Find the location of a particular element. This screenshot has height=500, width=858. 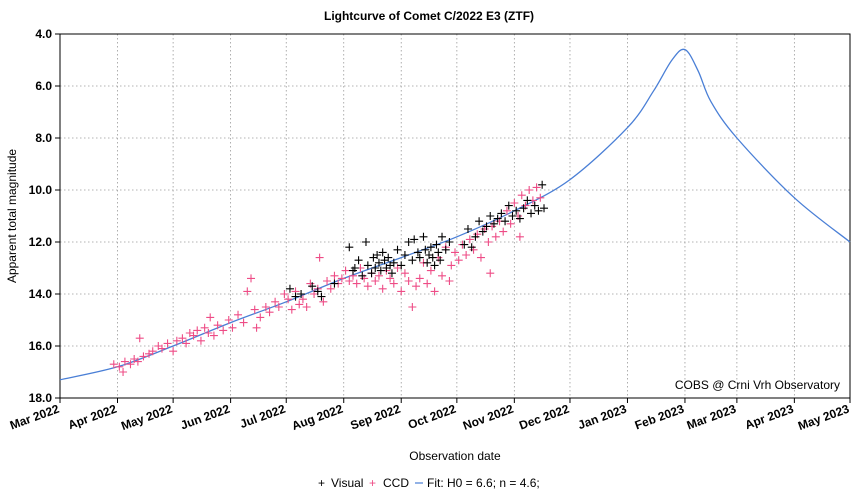

x-tick-label: Apr 2022 is located at coordinates (92, 417).